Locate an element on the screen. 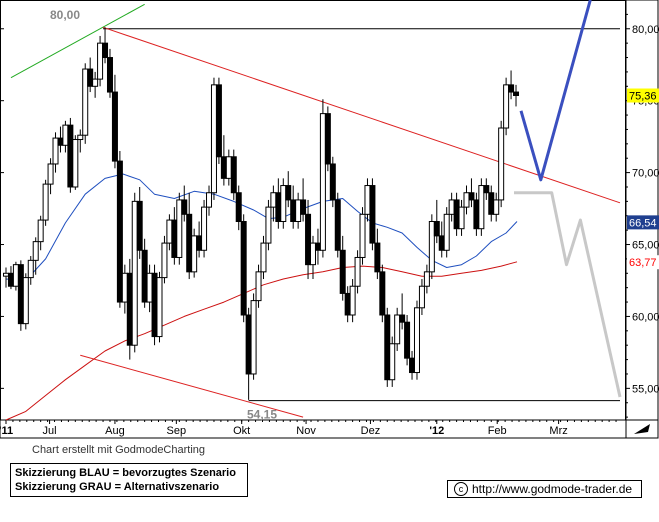  x-tick-label: Mrz is located at coordinates (558, 431).